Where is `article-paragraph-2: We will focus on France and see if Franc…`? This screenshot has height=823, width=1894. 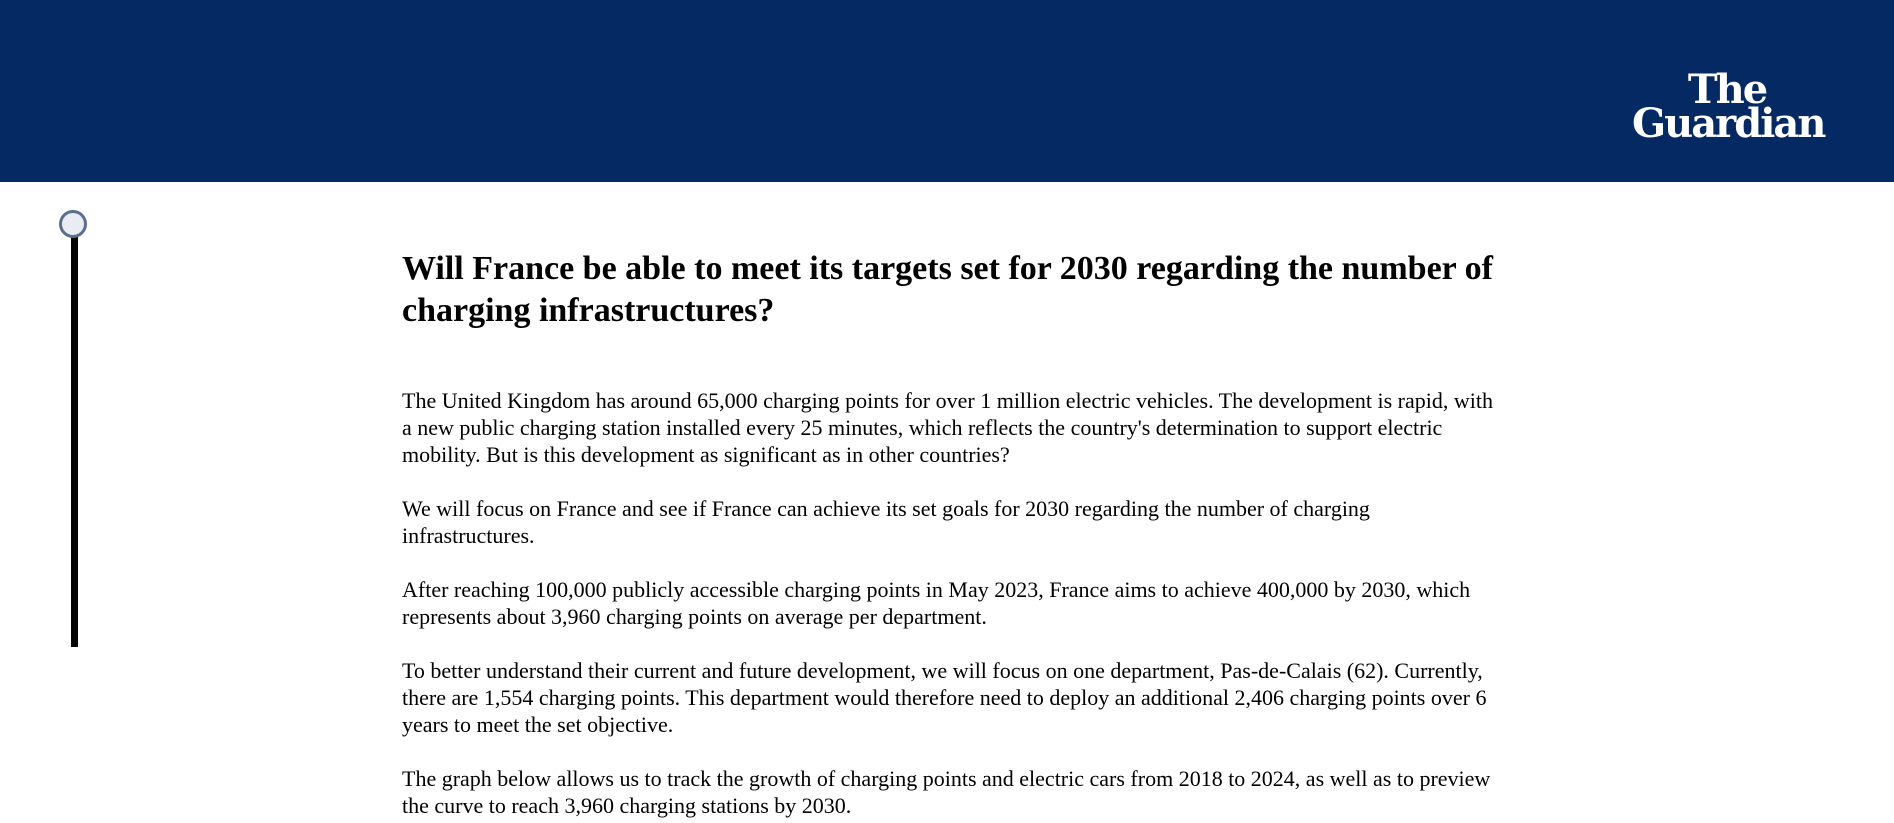
article-paragraph-2: We will focus on France and see if Franc… is located at coordinates (886, 522).